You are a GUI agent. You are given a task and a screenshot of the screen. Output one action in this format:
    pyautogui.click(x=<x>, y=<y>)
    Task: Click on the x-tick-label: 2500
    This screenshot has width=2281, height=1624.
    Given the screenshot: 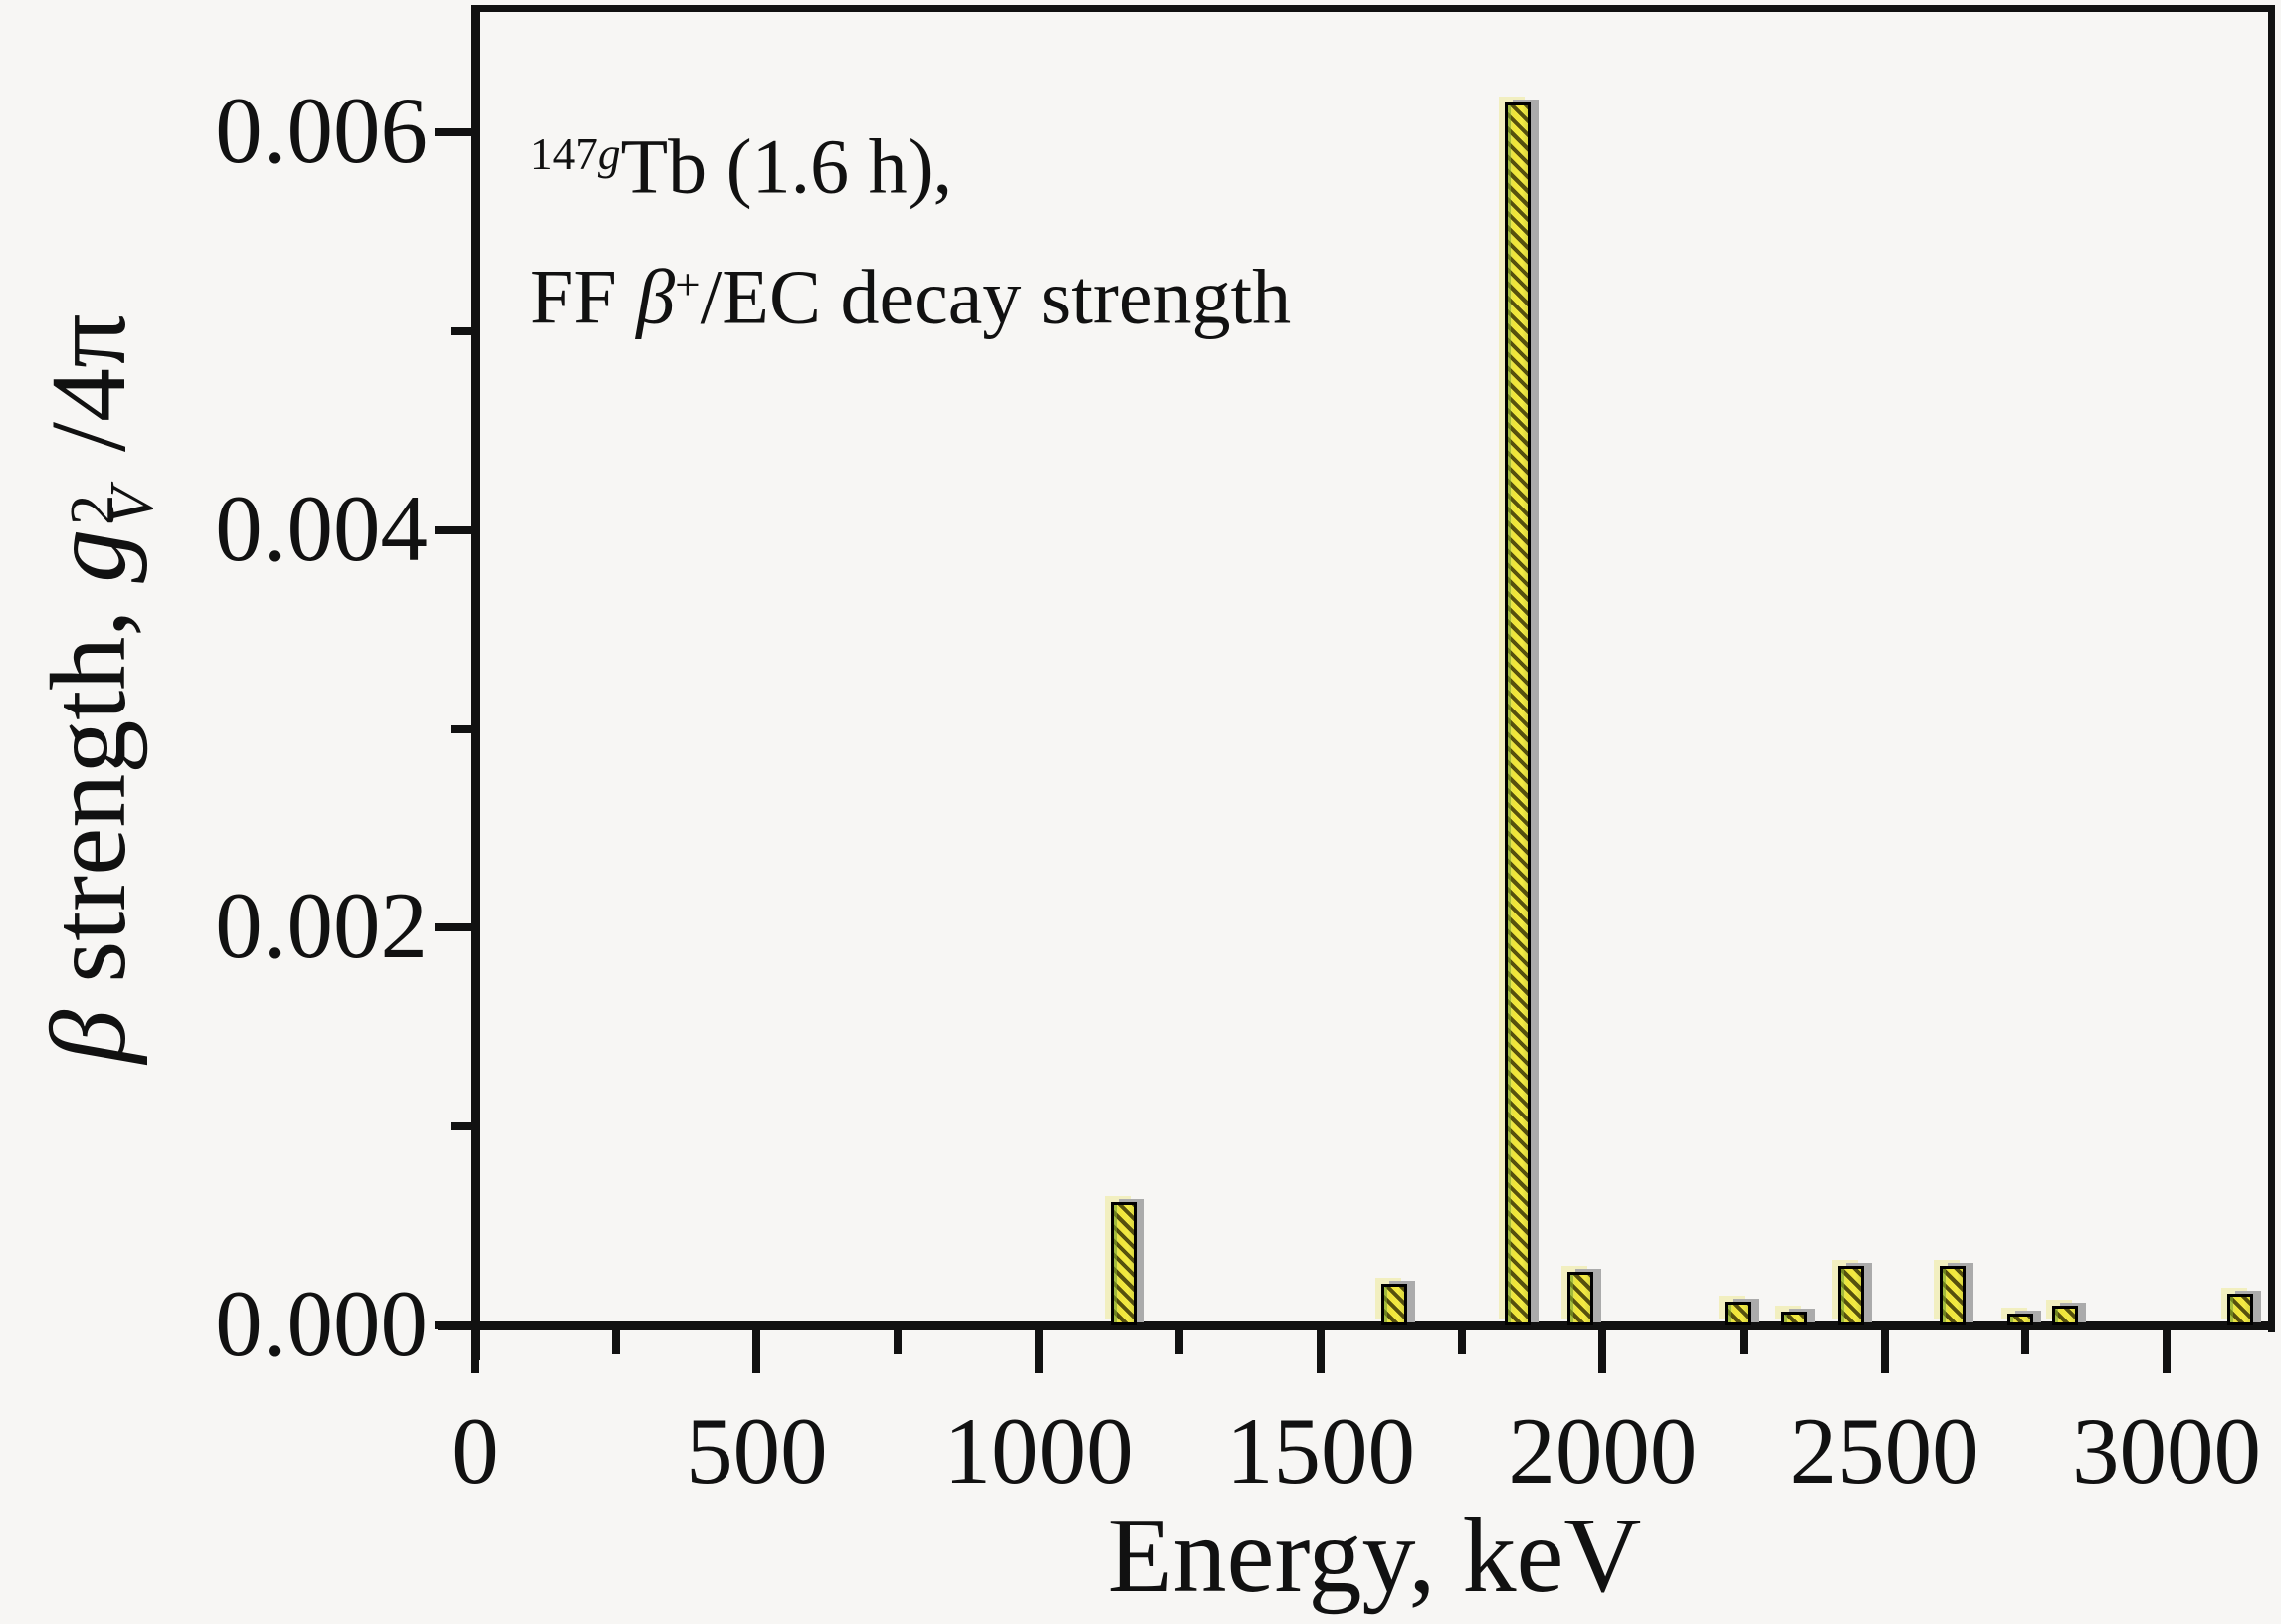 What is the action you would take?
    pyautogui.click(x=1884, y=1451)
    